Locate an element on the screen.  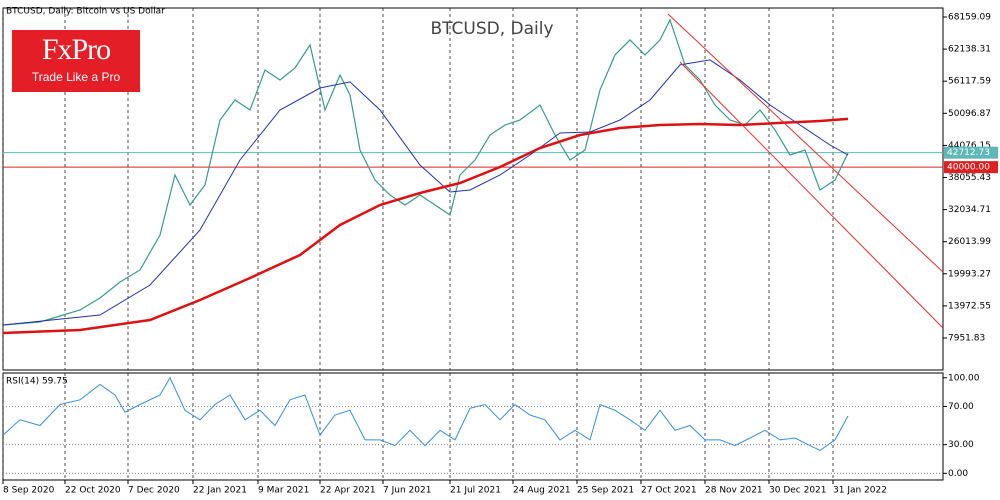
x-tick-label: 22 Apr 2021 is located at coordinates (348, 491).